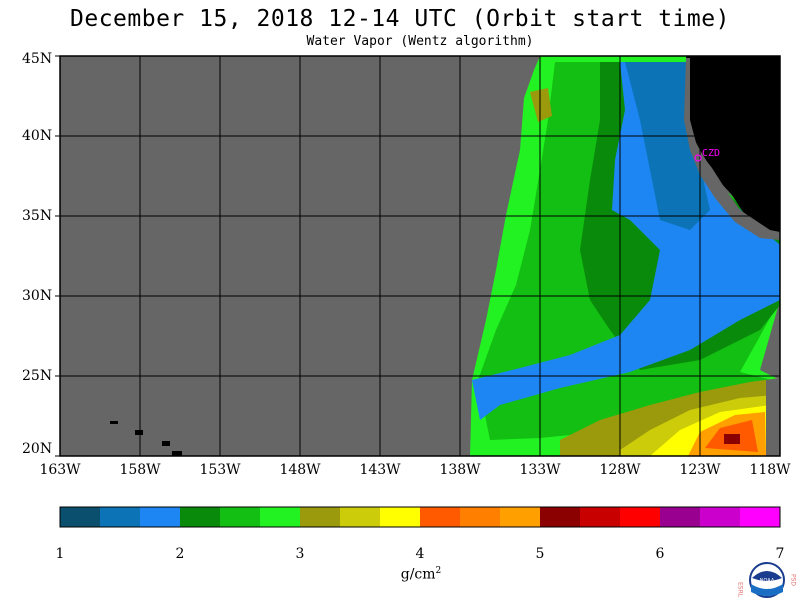 The image size is (800, 604). What do you see at coordinates (57, 256) in the screenshot?
I see `axis-ticks` at bounding box center [57, 256].